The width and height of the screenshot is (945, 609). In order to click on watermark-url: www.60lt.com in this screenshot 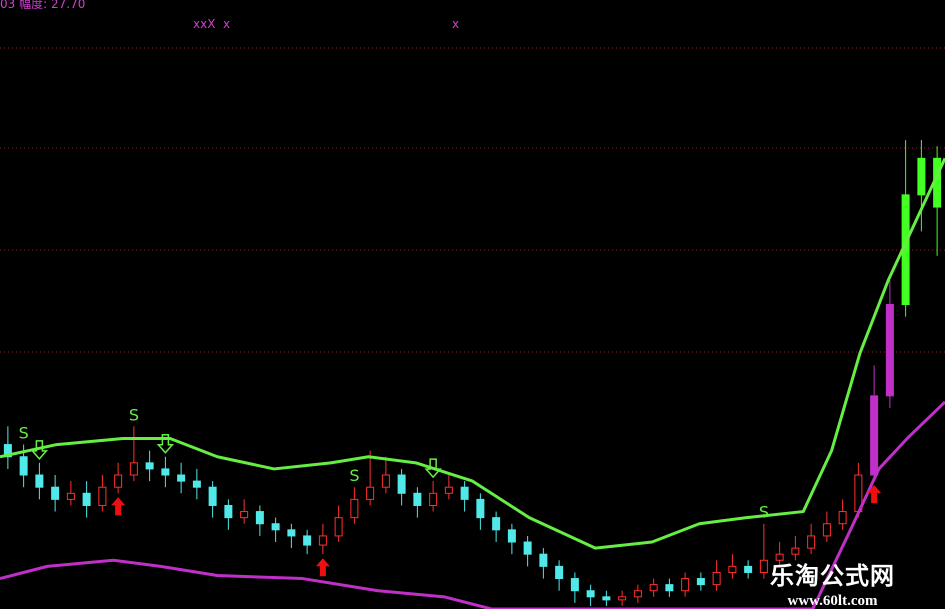, I will do `click(832, 601)`.